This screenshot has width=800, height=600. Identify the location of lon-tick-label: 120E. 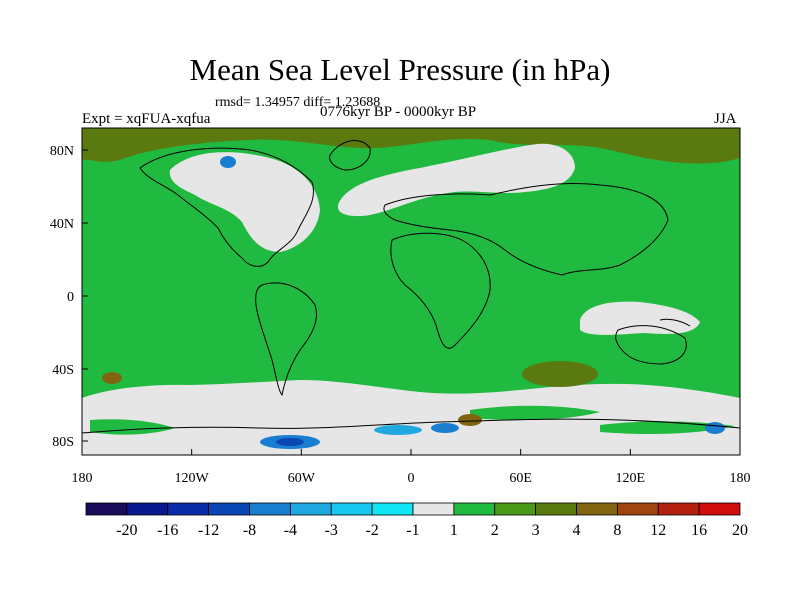
(631, 478).